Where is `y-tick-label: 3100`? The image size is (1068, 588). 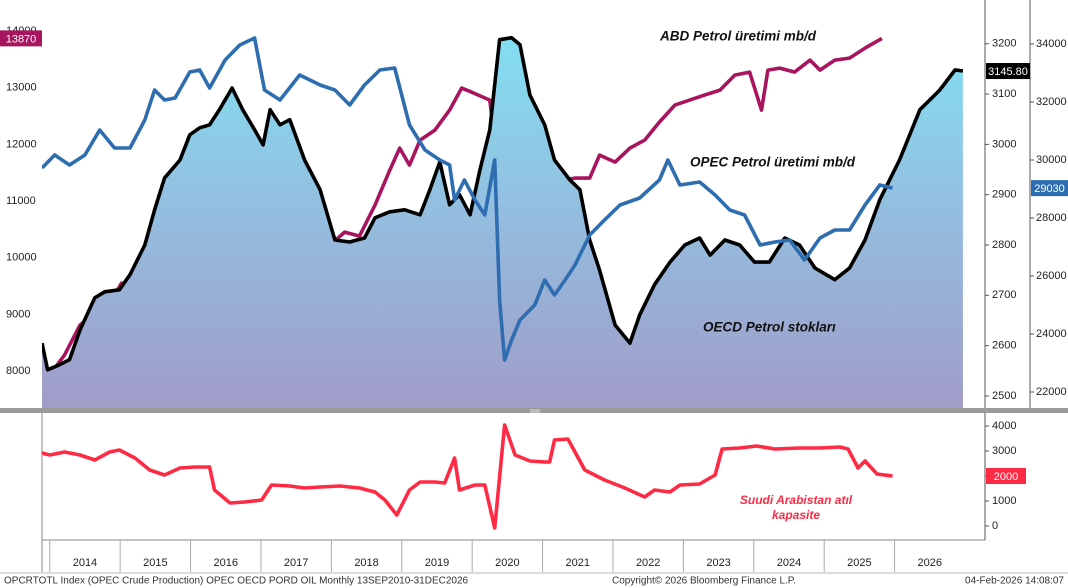 y-tick-label: 3100 is located at coordinates (1004, 94).